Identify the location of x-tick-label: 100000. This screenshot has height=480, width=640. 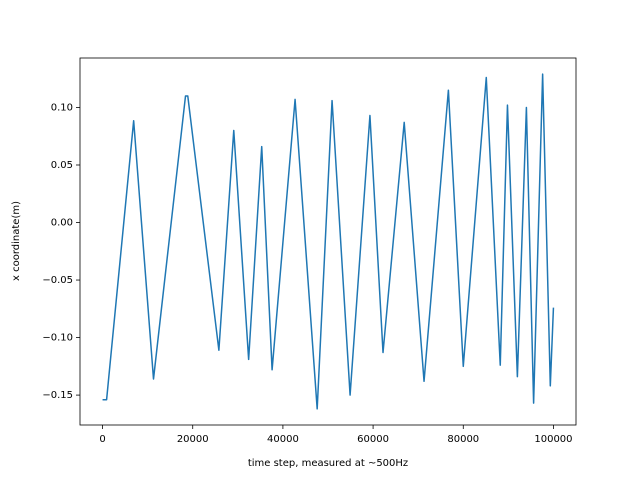
(553, 439).